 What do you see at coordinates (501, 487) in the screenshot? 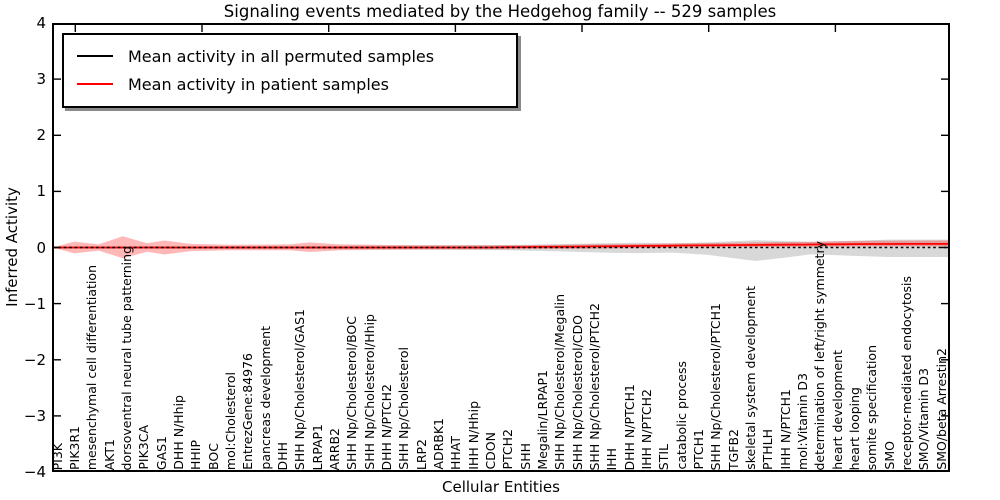
I see `x-axis-label: Cellular Entities` at bounding box center [501, 487].